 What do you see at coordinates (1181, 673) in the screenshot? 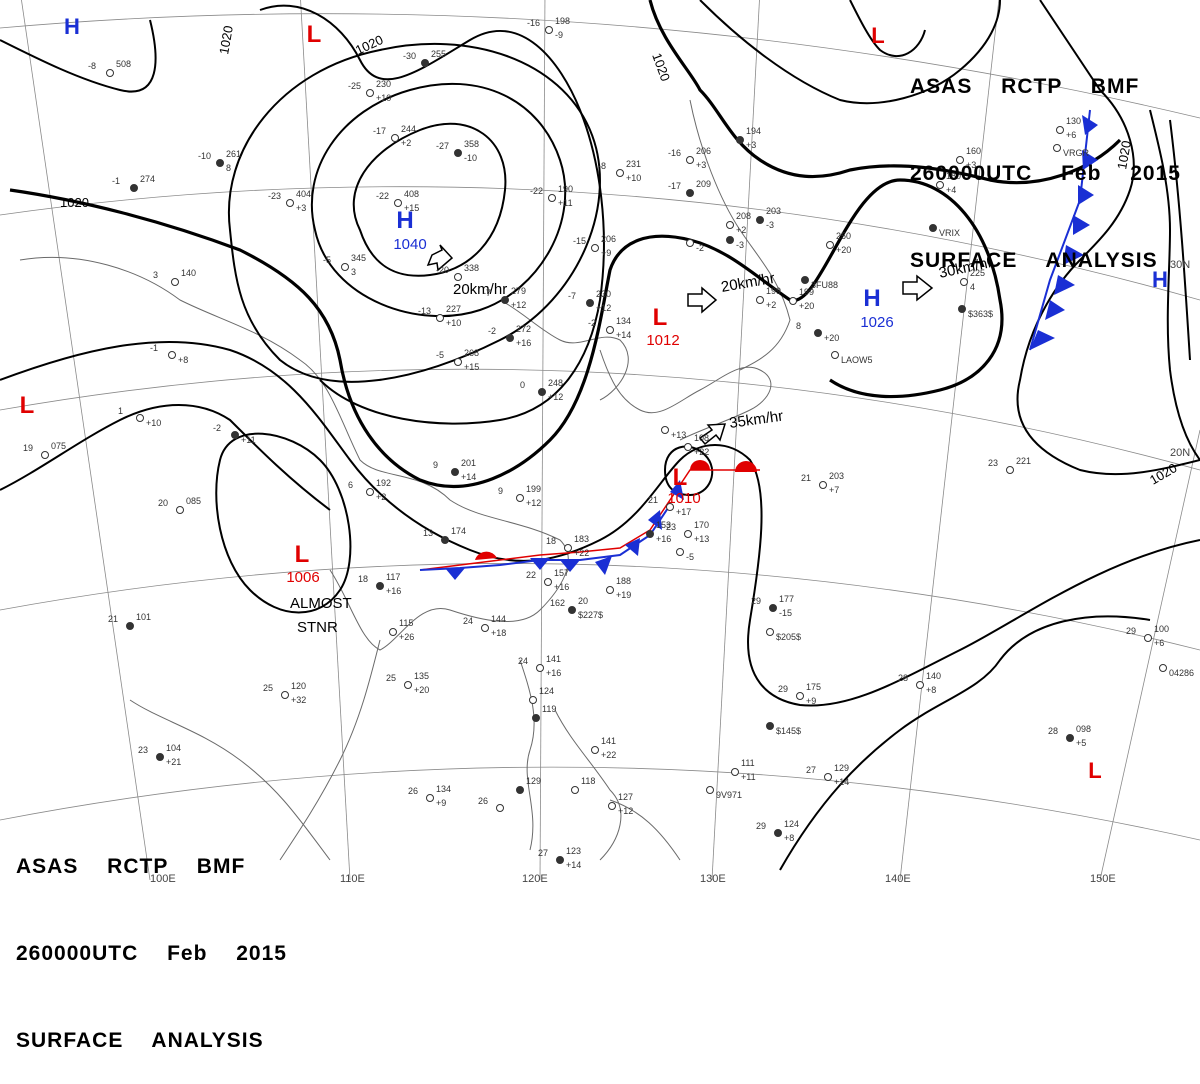
I see `station-tendency: 04286` at bounding box center [1181, 673].